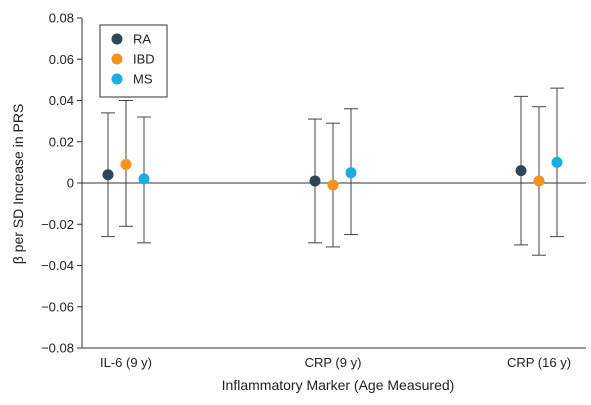 The image size is (591, 405). What do you see at coordinates (142, 39) in the screenshot?
I see `legend-label-ra: RA` at bounding box center [142, 39].